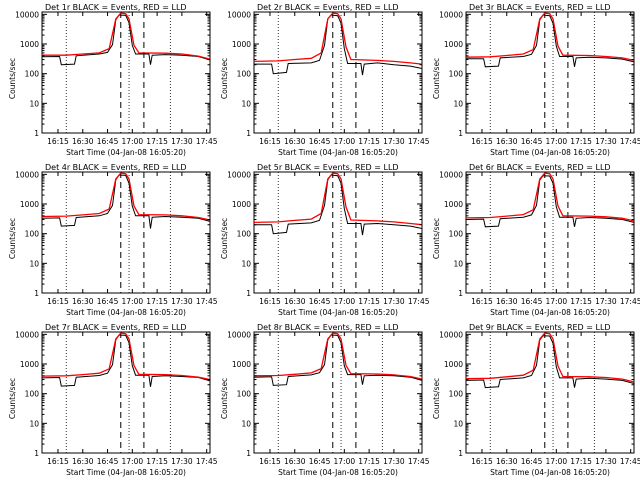 The image size is (640, 480). I want to click on panel-title: Det 6r BLACK = Events, RED = LLD, so click(540, 167).